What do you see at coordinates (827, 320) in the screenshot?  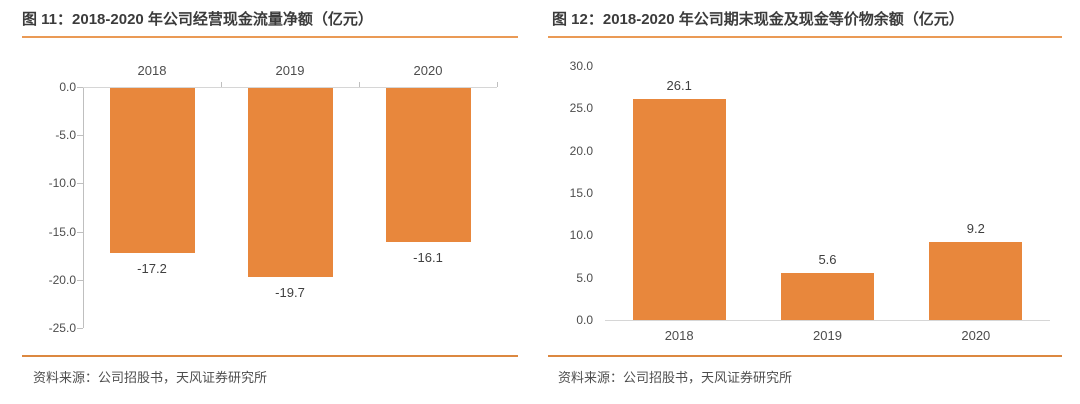 I see `x-axis-baseline` at bounding box center [827, 320].